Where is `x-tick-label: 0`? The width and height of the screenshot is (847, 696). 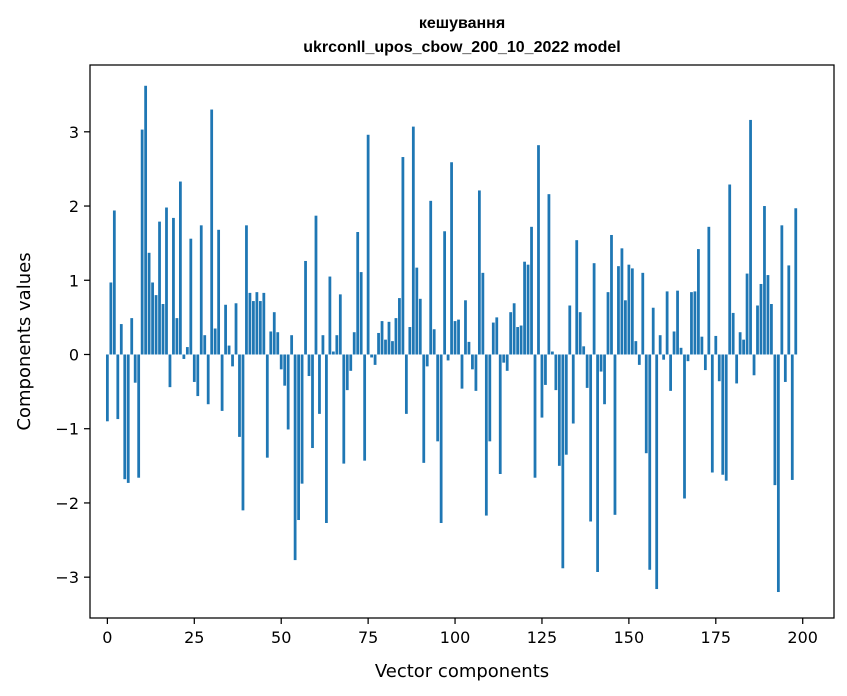
x-tick-label: 0 is located at coordinates (107, 637).